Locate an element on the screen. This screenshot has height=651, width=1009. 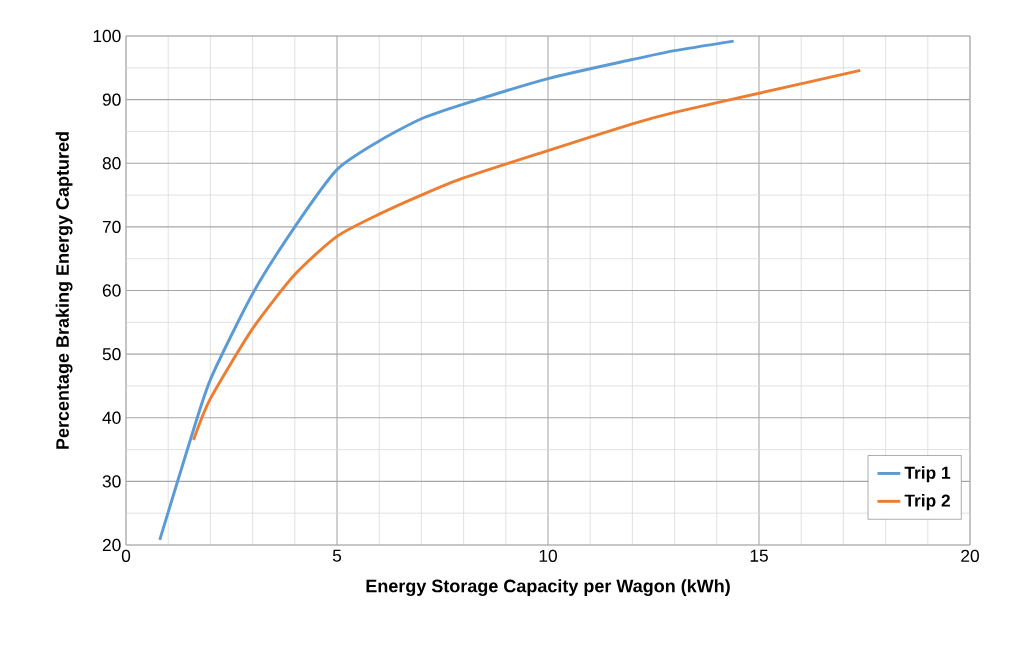
x-tick-label: 10 is located at coordinates (548, 555).